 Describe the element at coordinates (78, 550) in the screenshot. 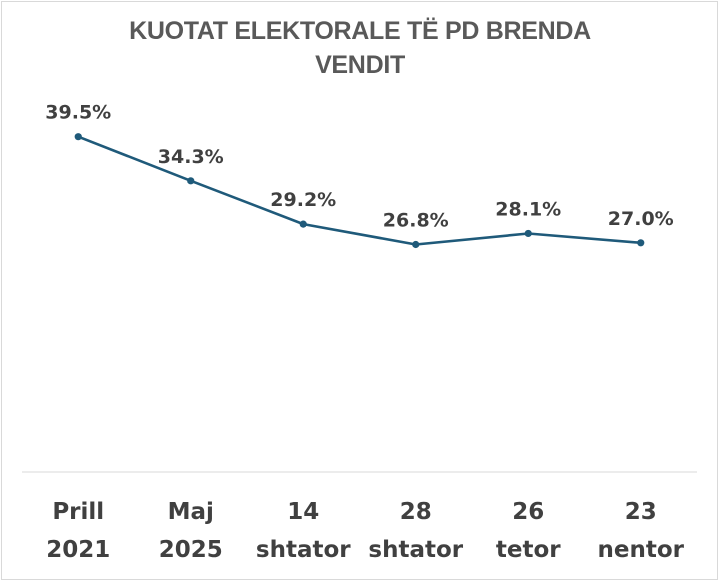

I see `x-tick-label-1-2: 2021` at that location.